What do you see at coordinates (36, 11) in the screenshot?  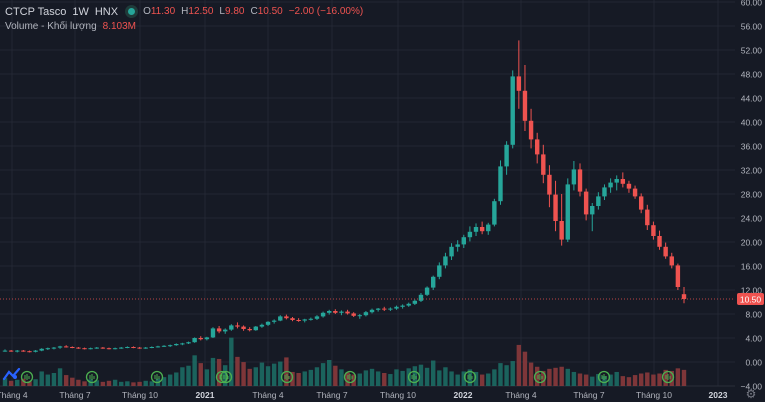 I see `symbol-name: CTCP Tasco` at bounding box center [36, 11].